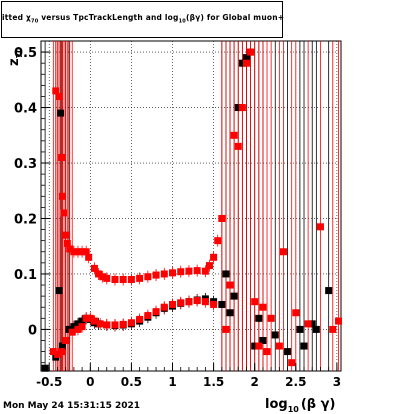  Describe the element at coordinates (25, 219) in the screenshot. I see `y-tick-label: 0.2` at that location.